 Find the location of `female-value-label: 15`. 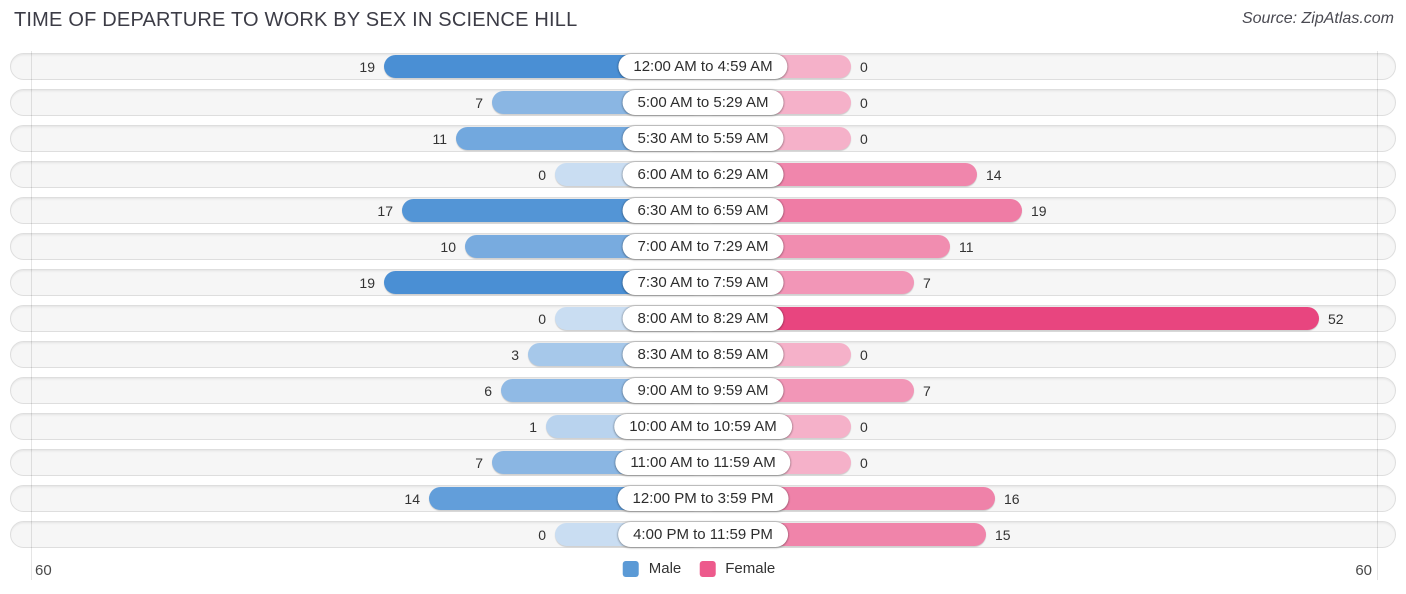

female-value-label: 15 is located at coordinates (1003, 535).